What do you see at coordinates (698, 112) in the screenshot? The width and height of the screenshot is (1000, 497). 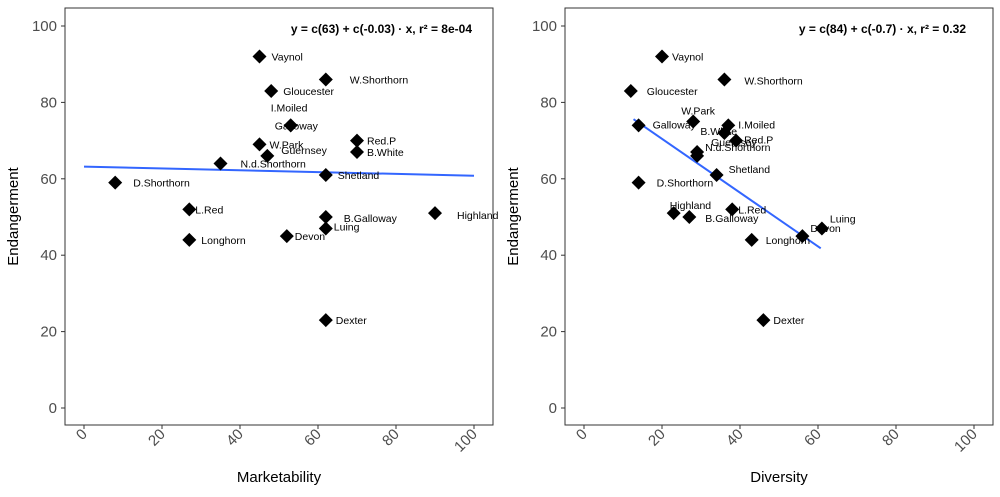 I see `panel2-point-label: W.Park` at bounding box center [698, 112].